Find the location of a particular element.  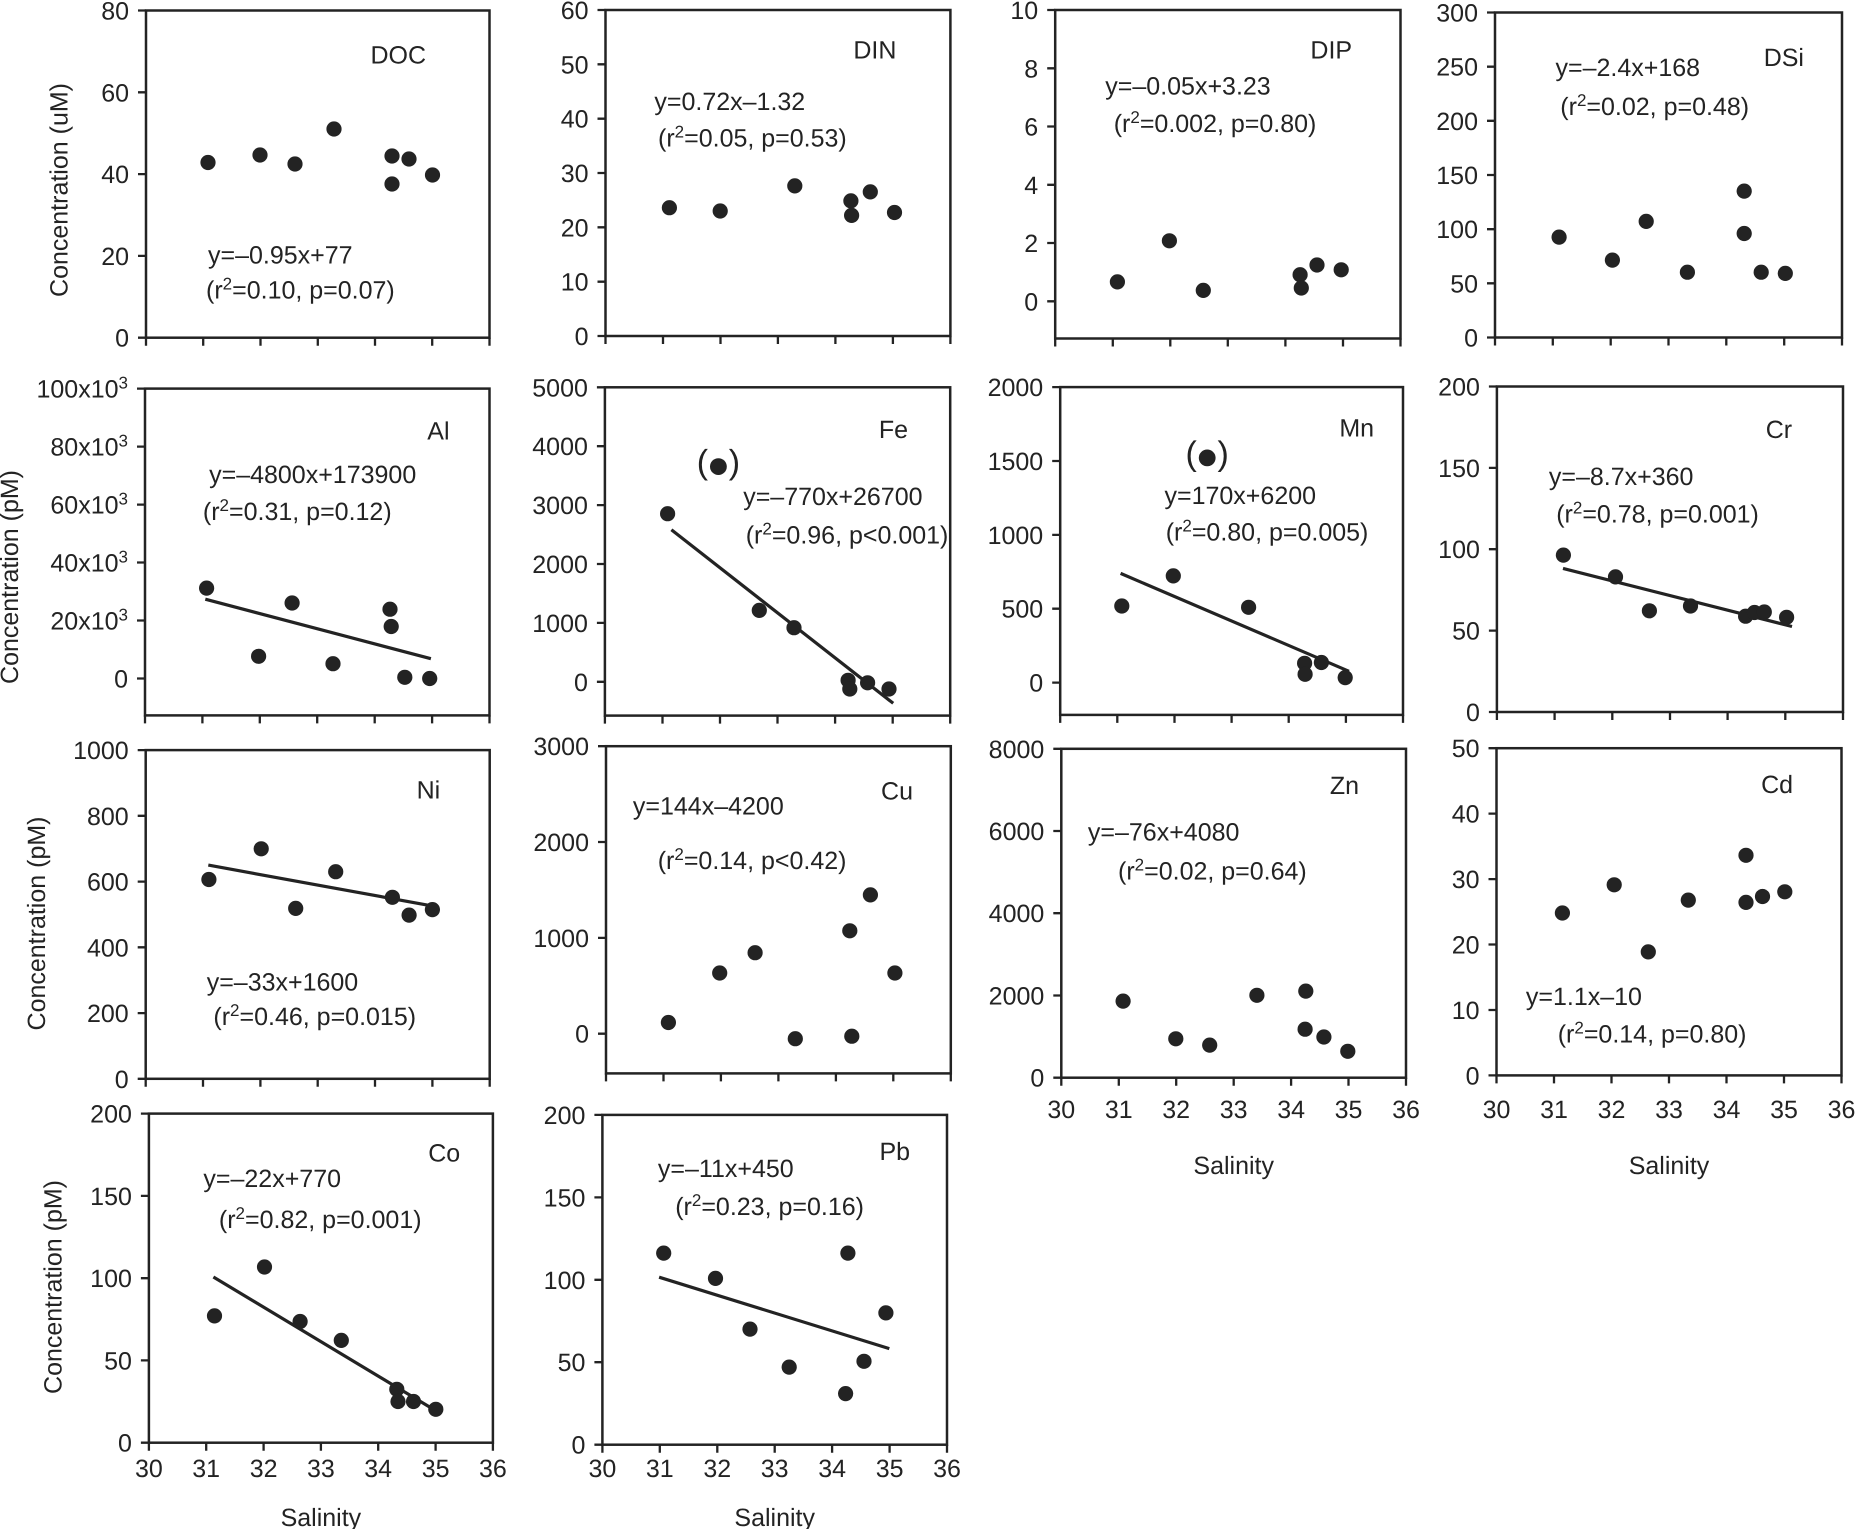

svg-text: 3000 is located at coordinates (560, 506).